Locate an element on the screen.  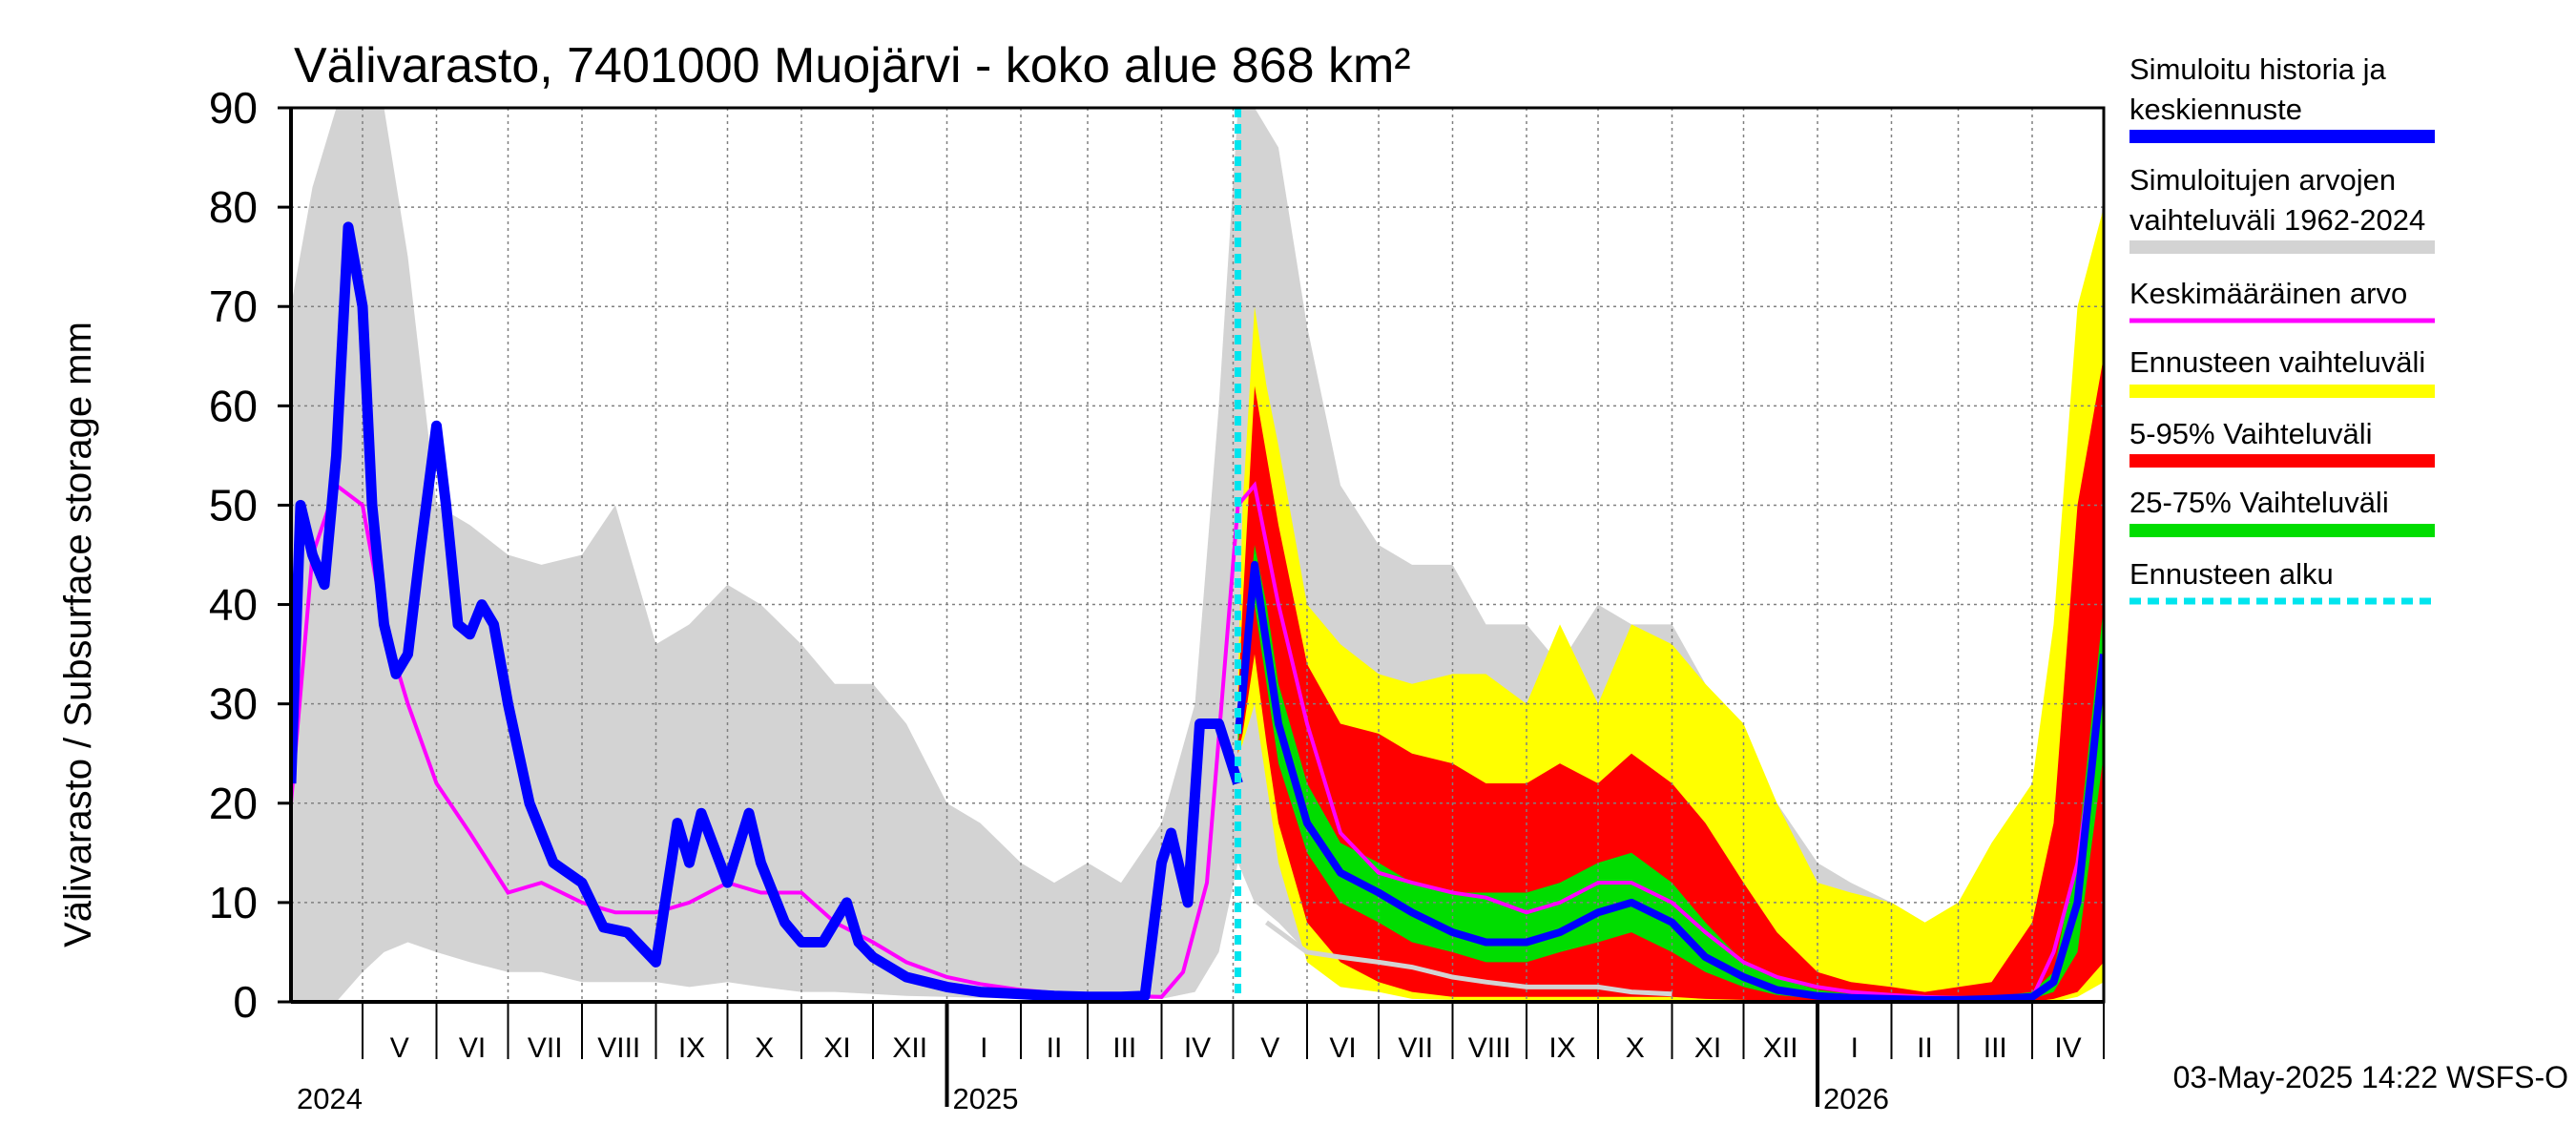
y-tick-label: 40 is located at coordinates (233, 605).